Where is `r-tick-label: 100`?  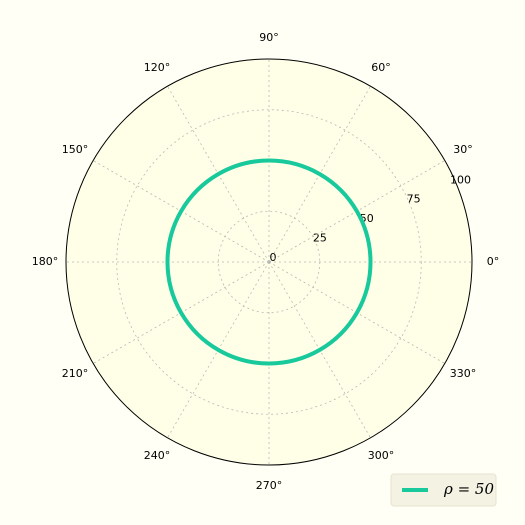
r-tick-label: 100 is located at coordinates (460, 179).